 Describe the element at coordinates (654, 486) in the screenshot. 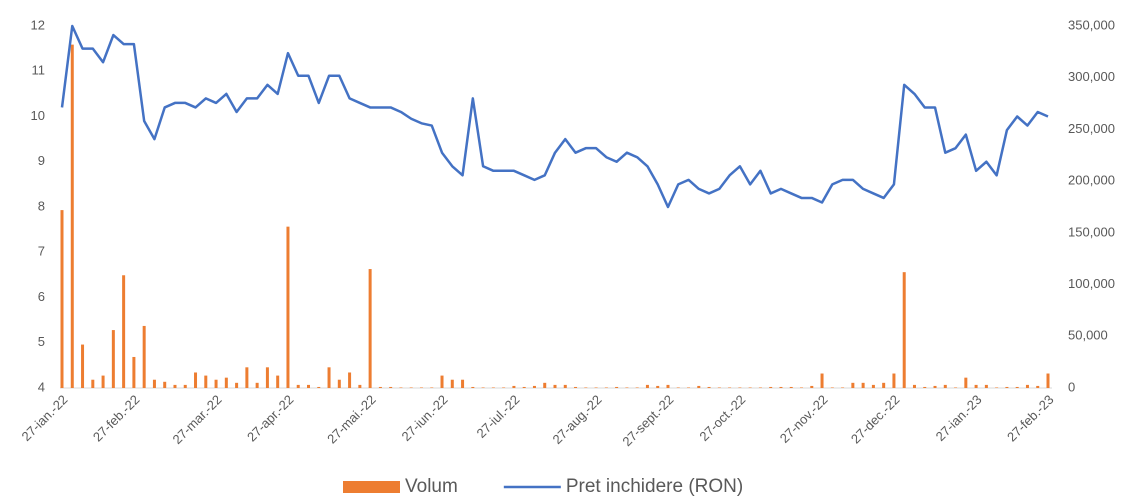

I see `legend-label: Pret inchidere (RON)` at that location.